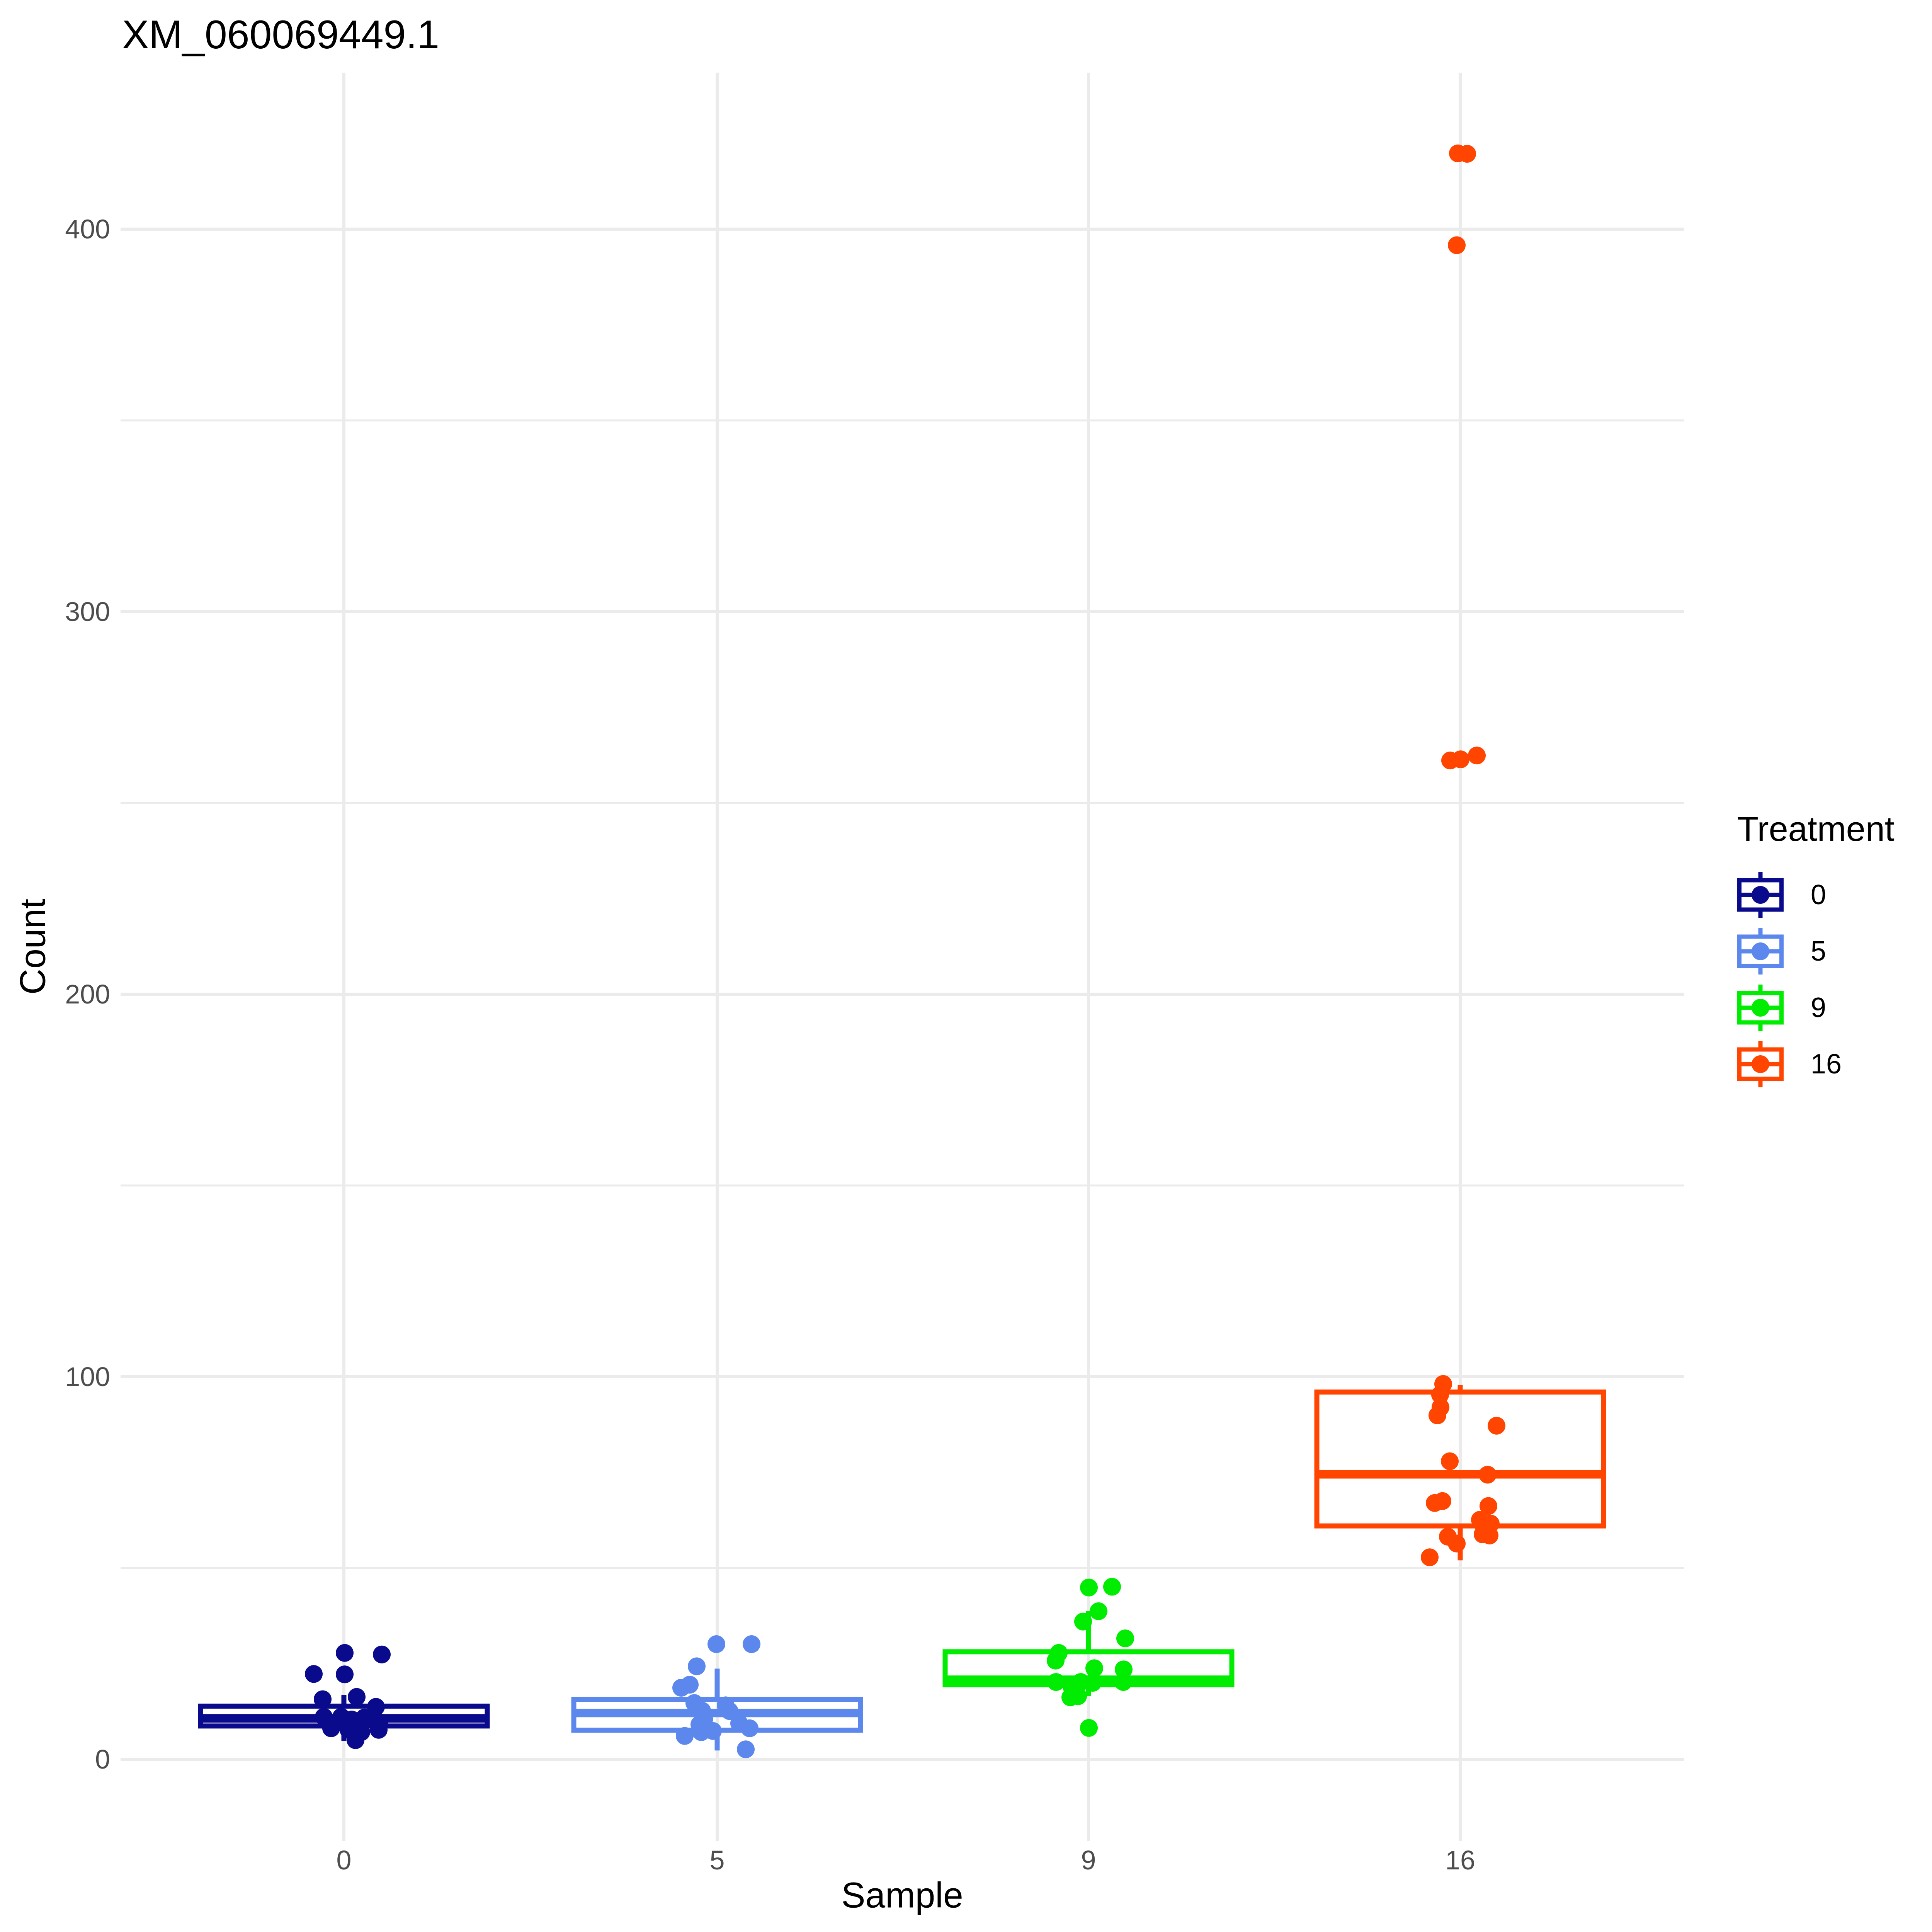 The height and width of the screenshot is (1932, 1932). I want to click on legend-item-label: 9, so click(1819, 1007).